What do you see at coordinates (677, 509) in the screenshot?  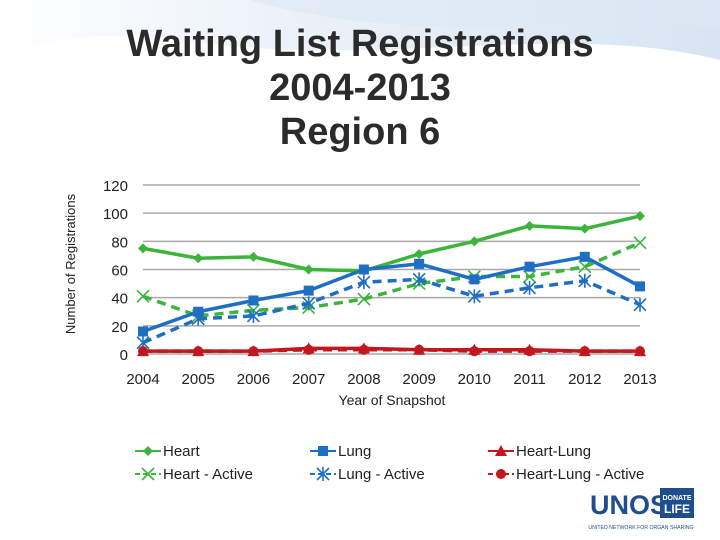 I see `badge-line-2: LIFE` at bounding box center [677, 509].